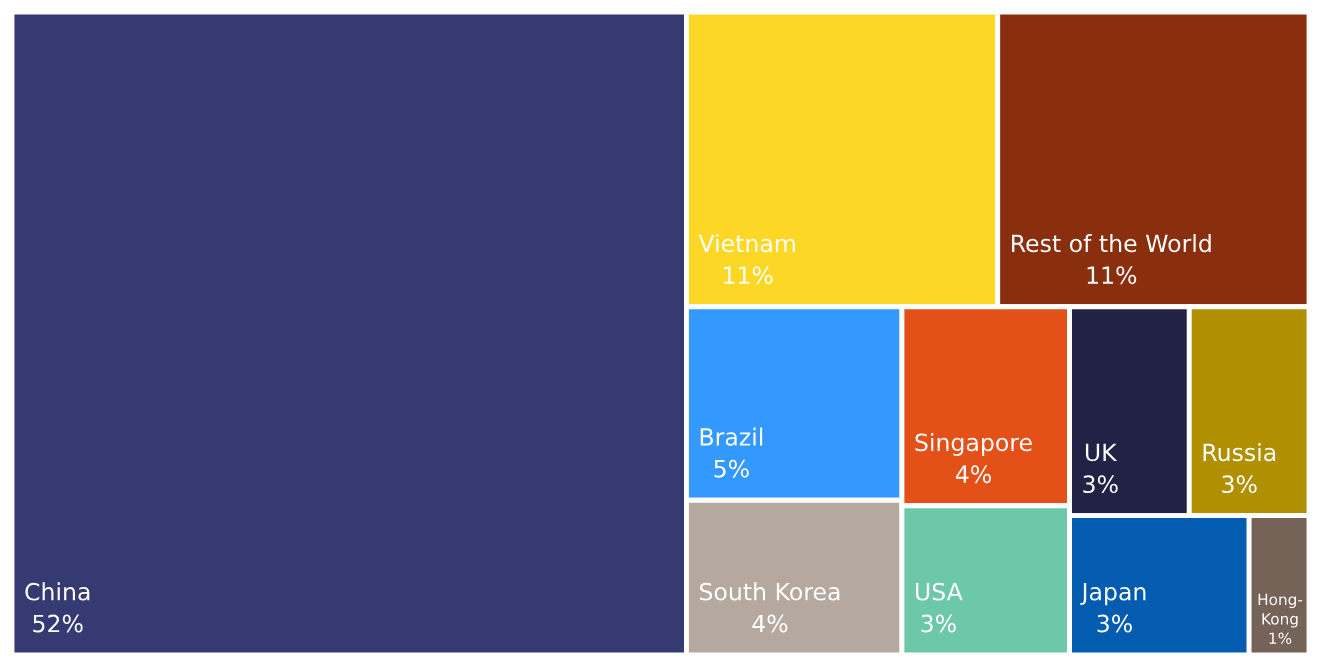 This screenshot has height=667, width=1323. What do you see at coordinates (770, 591) in the screenshot?
I see `category-label: South Korea` at bounding box center [770, 591].